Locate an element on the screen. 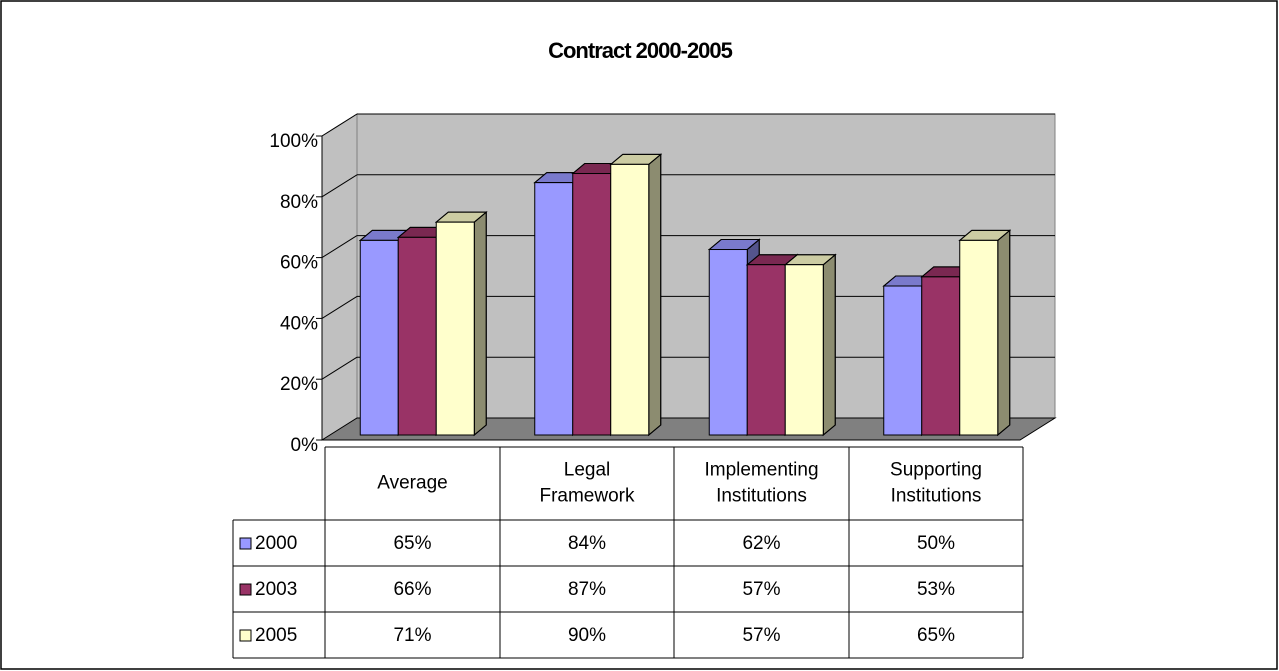 The image size is (1279, 671). legend-label: 2003 is located at coordinates (276, 589).